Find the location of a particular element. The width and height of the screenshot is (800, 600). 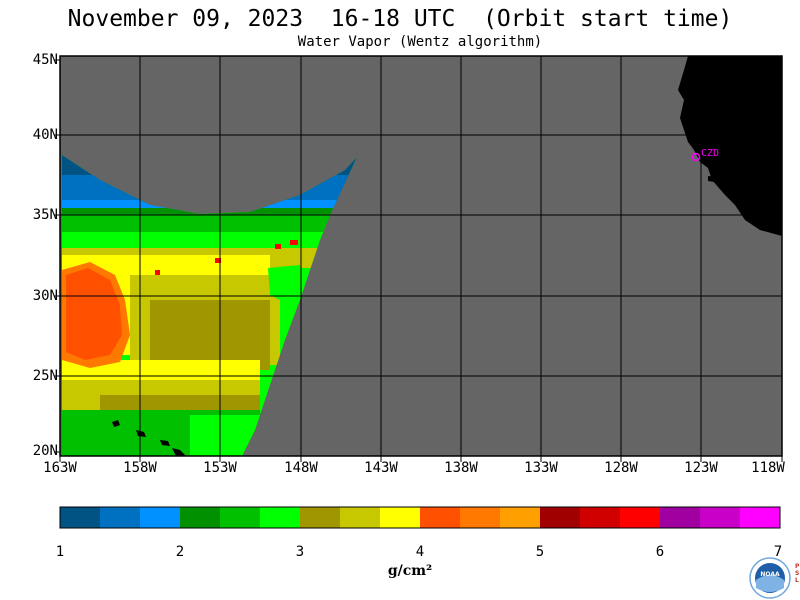

lon-label-123w: 123W is located at coordinates (701, 468).